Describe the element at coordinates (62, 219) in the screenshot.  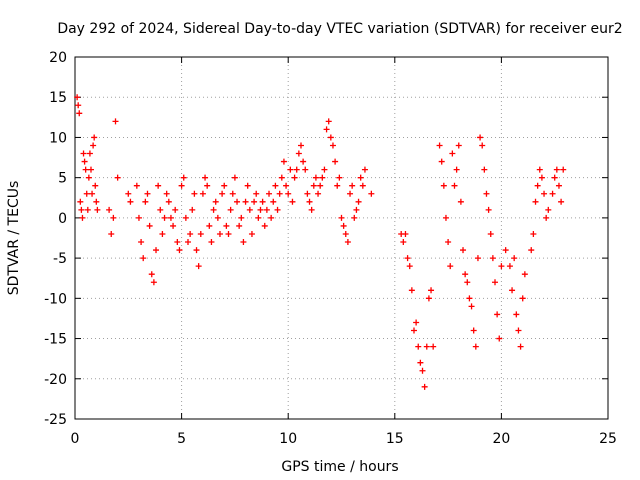
I see `y-tick-label: 0` at that location.